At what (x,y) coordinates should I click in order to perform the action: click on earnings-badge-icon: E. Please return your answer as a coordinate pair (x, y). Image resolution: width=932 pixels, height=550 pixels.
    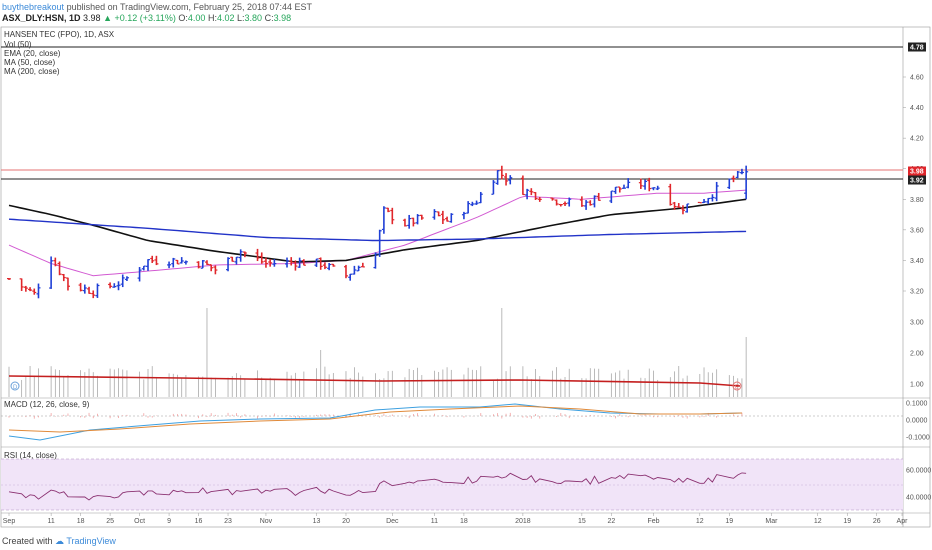
    Looking at the image, I should click on (737, 386).